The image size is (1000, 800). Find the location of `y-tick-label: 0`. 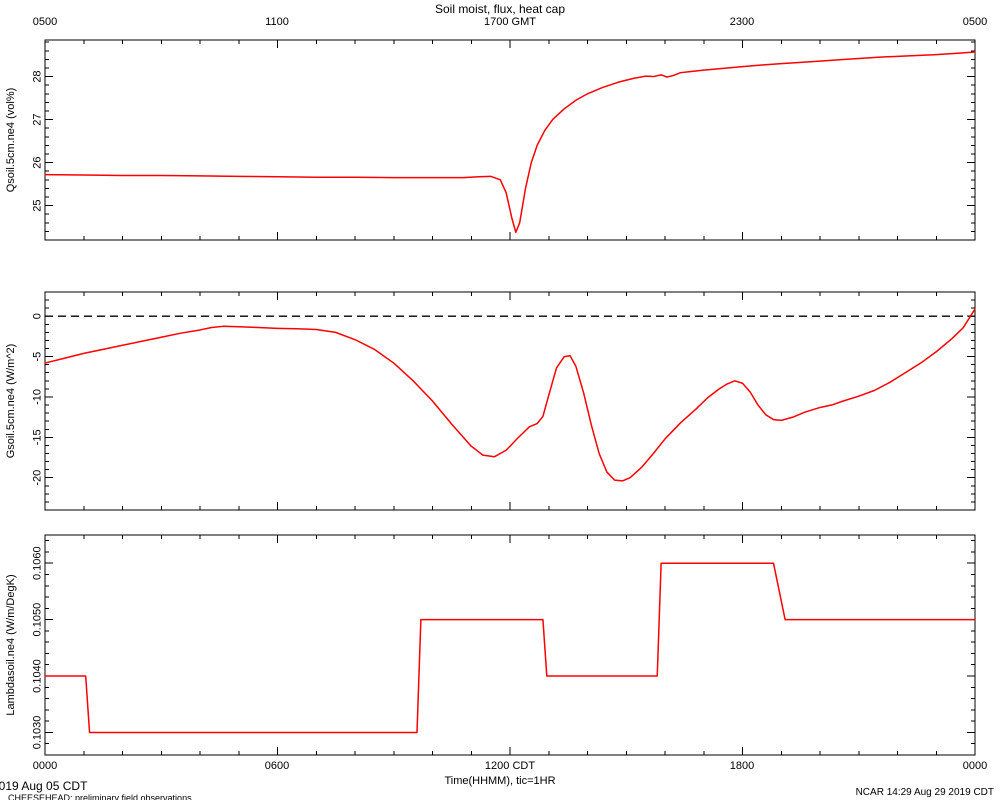

y-tick-label: 0 is located at coordinates (38, 316).